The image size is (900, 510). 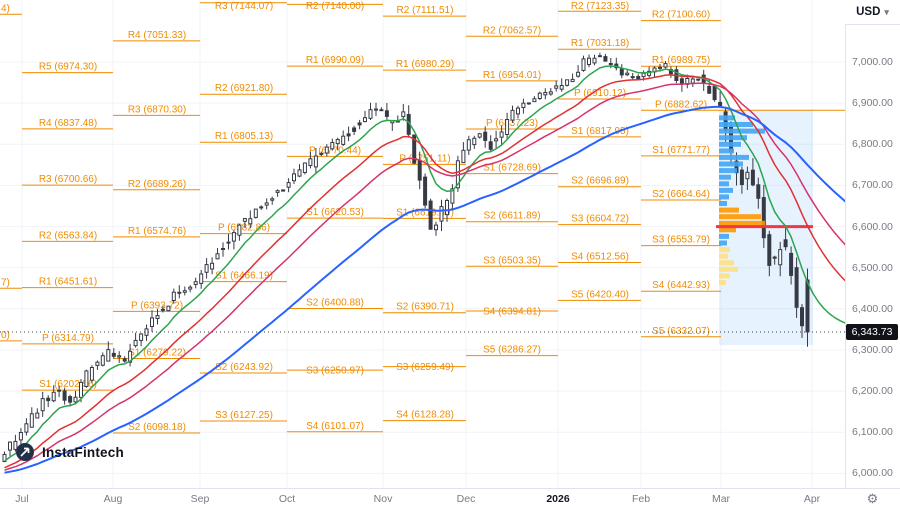 What do you see at coordinates (872, 103) in the screenshot?
I see `price-axis-label: 6,900.00` at bounding box center [872, 103].